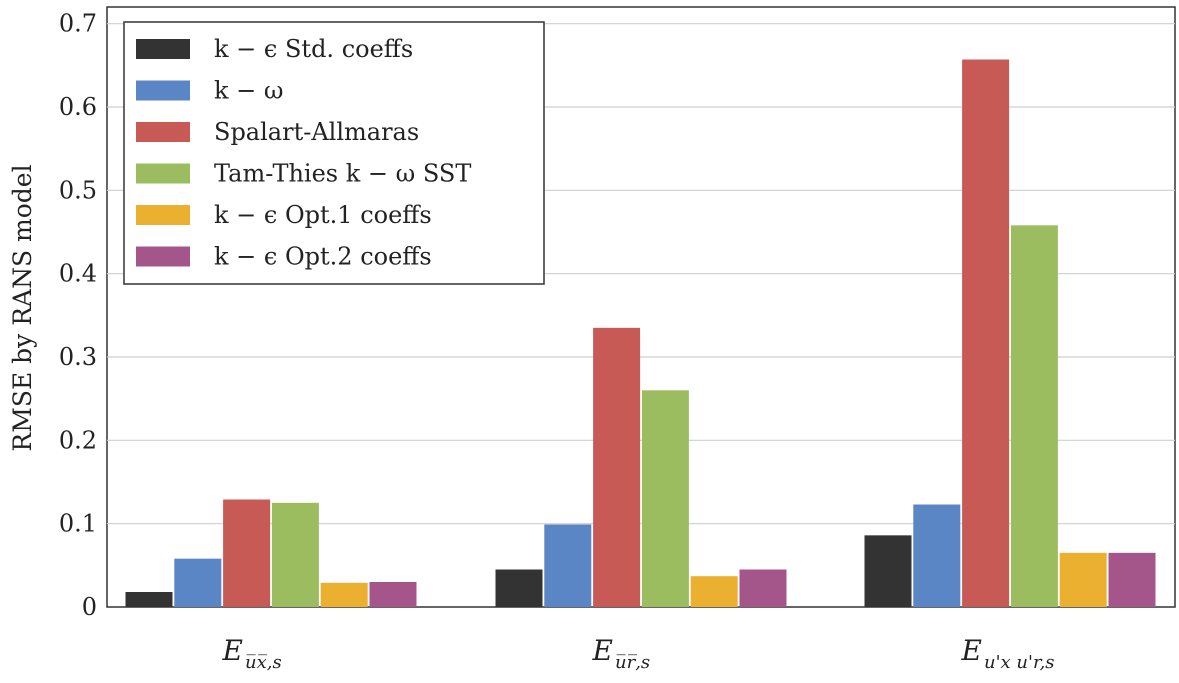 The image size is (1179, 683). What do you see at coordinates (78, 274) in the screenshot?
I see `y-tick-label: 0.4` at bounding box center [78, 274].